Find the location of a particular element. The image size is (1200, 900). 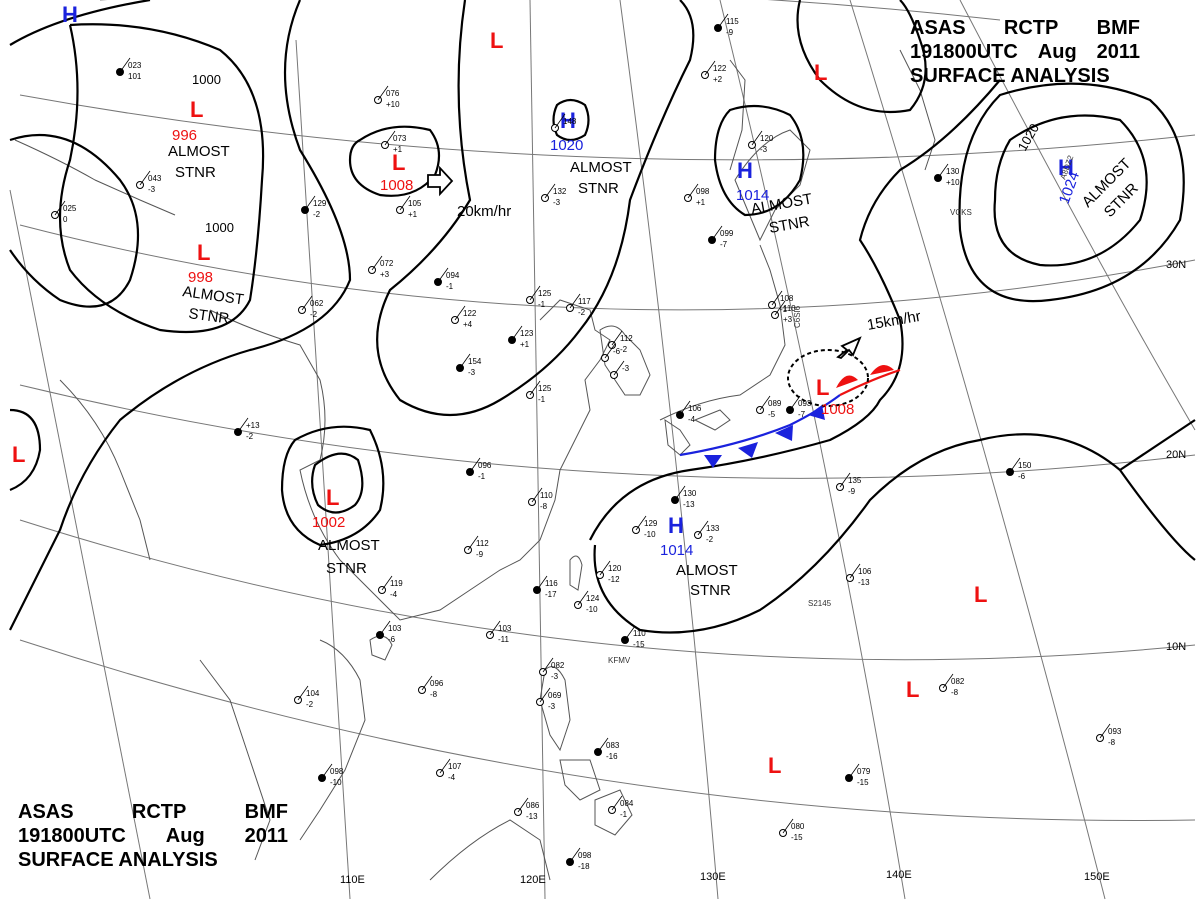

movement-arrows is located at coordinates (644, 262).